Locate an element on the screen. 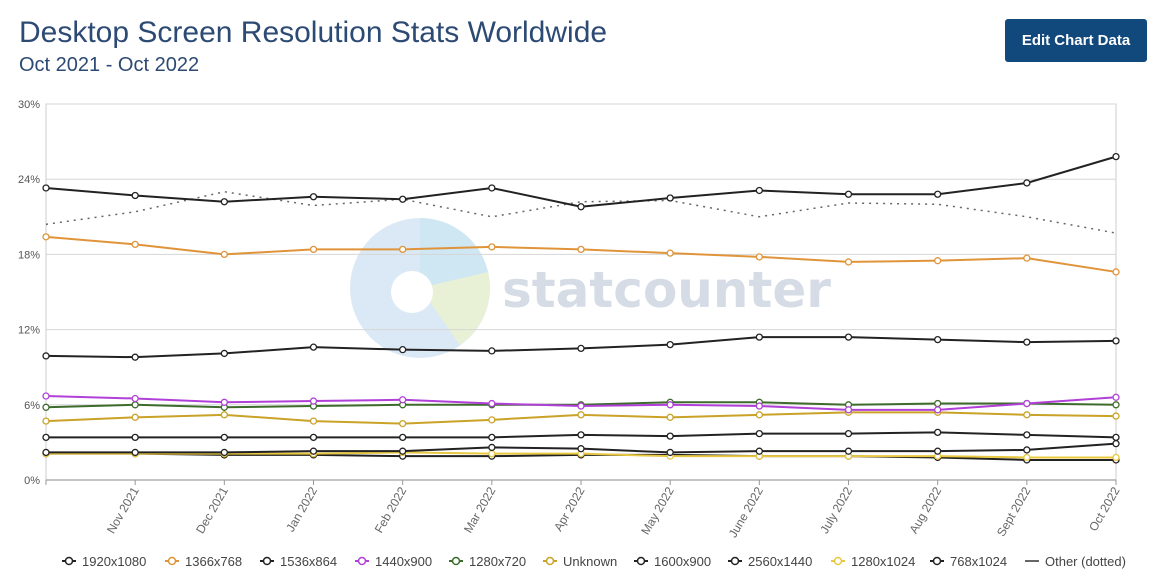 The height and width of the screenshot is (578, 1167). legend-item: 1366x768 is located at coordinates (203, 561).